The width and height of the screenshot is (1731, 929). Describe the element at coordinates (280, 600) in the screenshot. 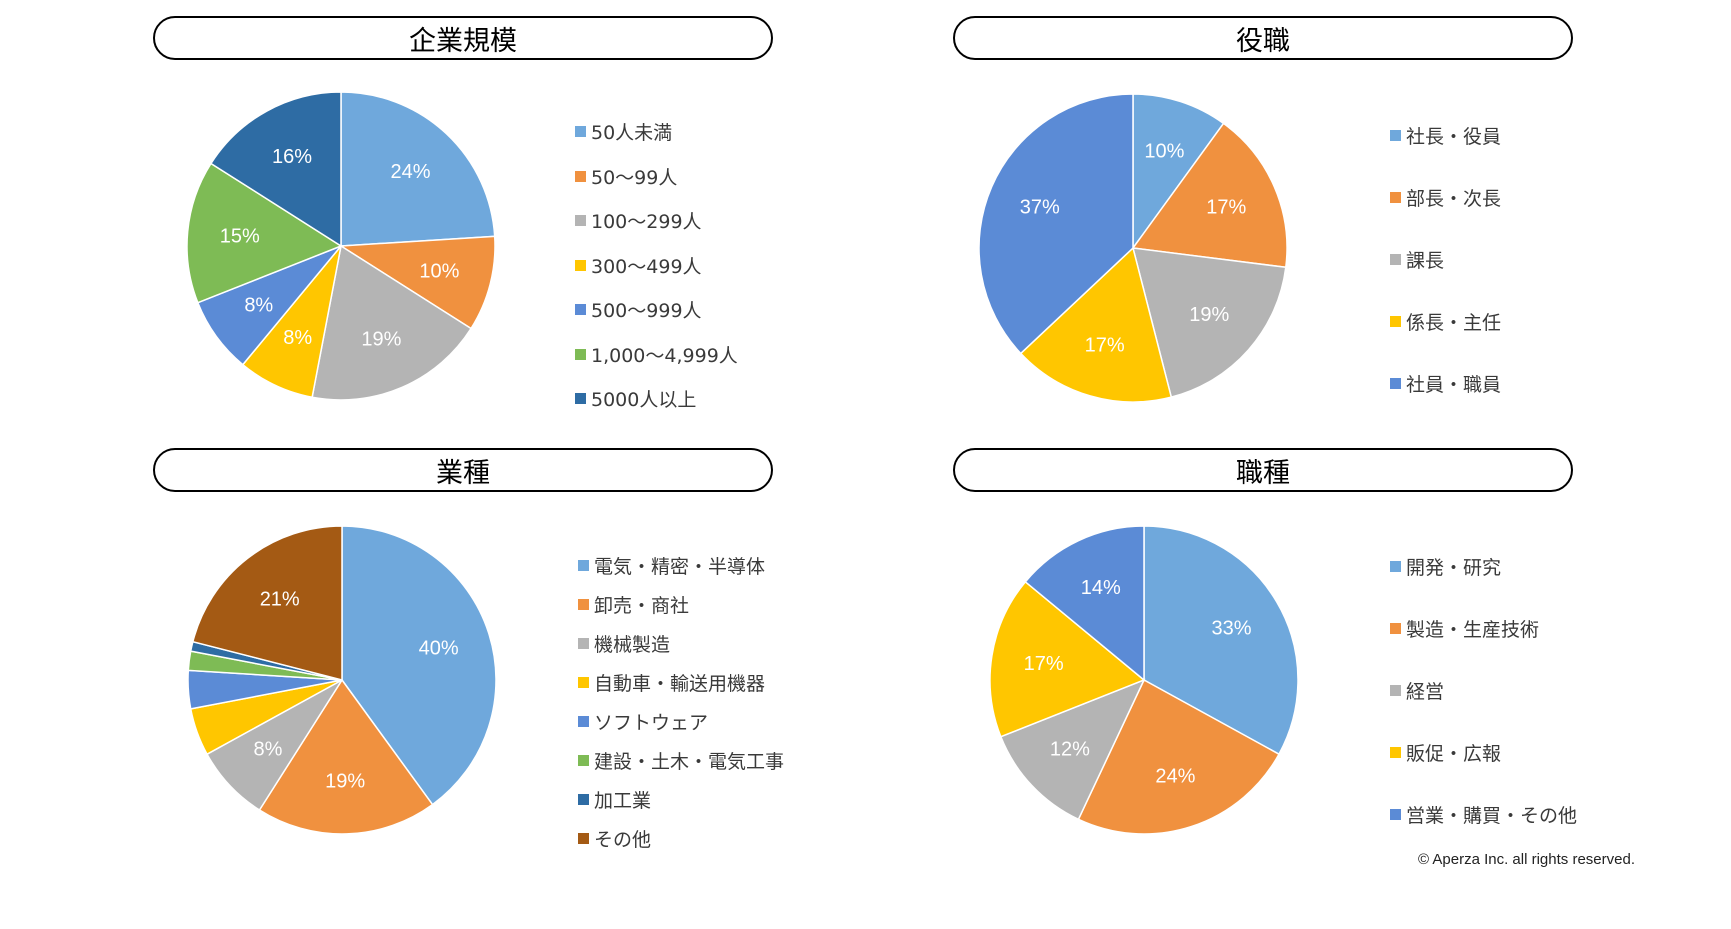

I see `data-label: 21%` at that location.